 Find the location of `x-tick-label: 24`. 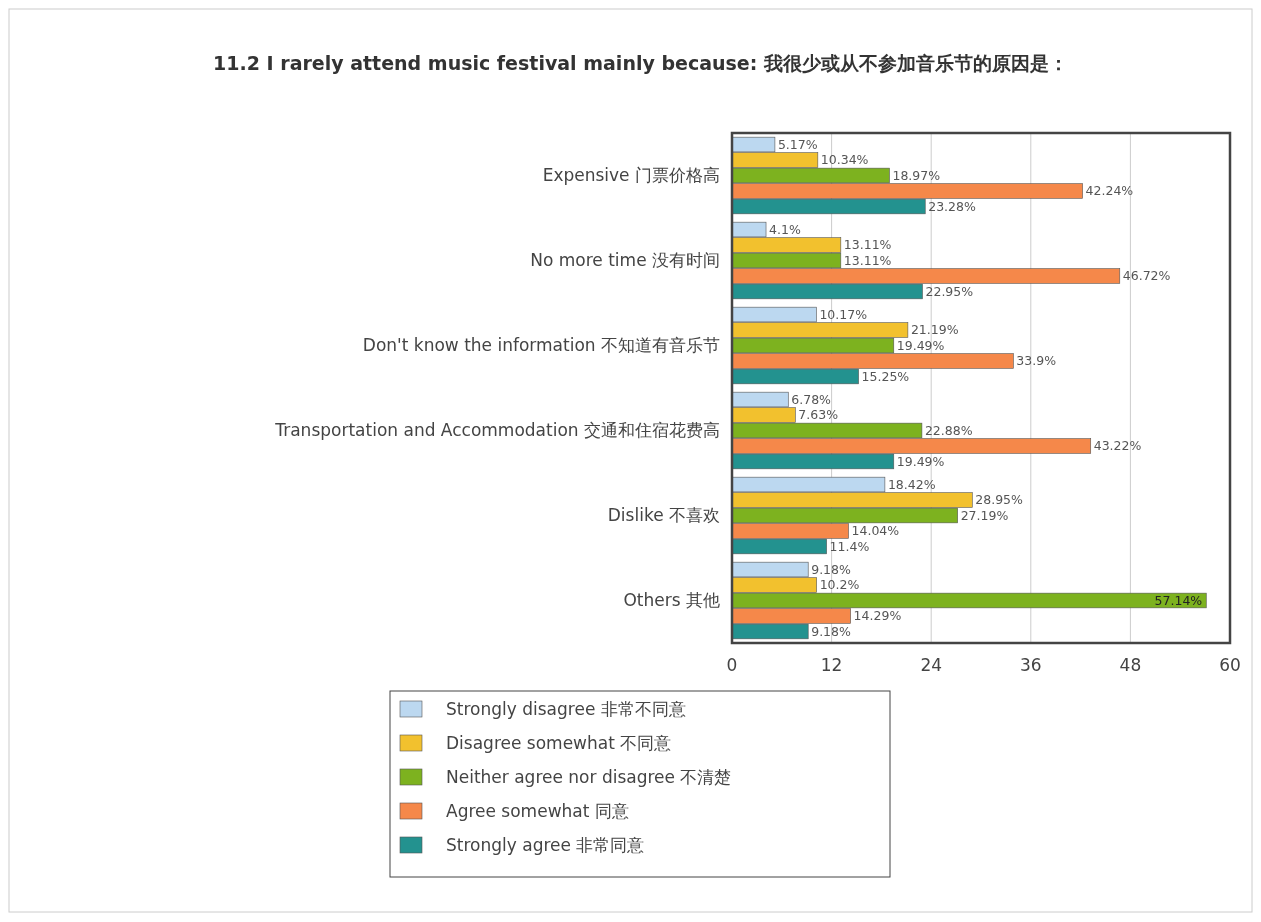

x-tick-label: 24 is located at coordinates (931, 665).